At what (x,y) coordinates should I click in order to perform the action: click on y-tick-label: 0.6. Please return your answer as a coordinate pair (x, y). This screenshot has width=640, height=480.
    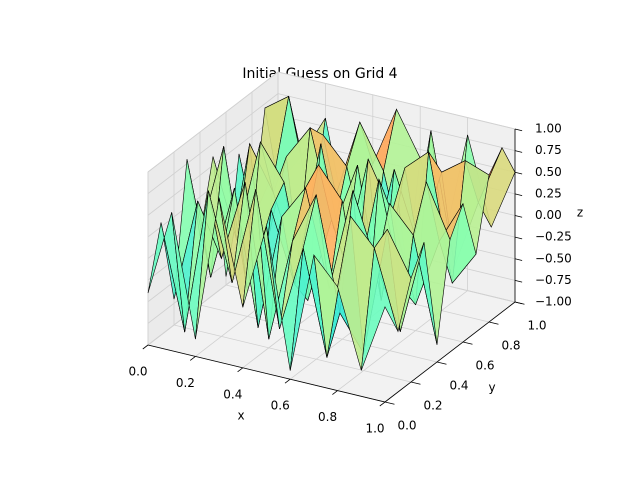
    Looking at the image, I should click on (484, 366).